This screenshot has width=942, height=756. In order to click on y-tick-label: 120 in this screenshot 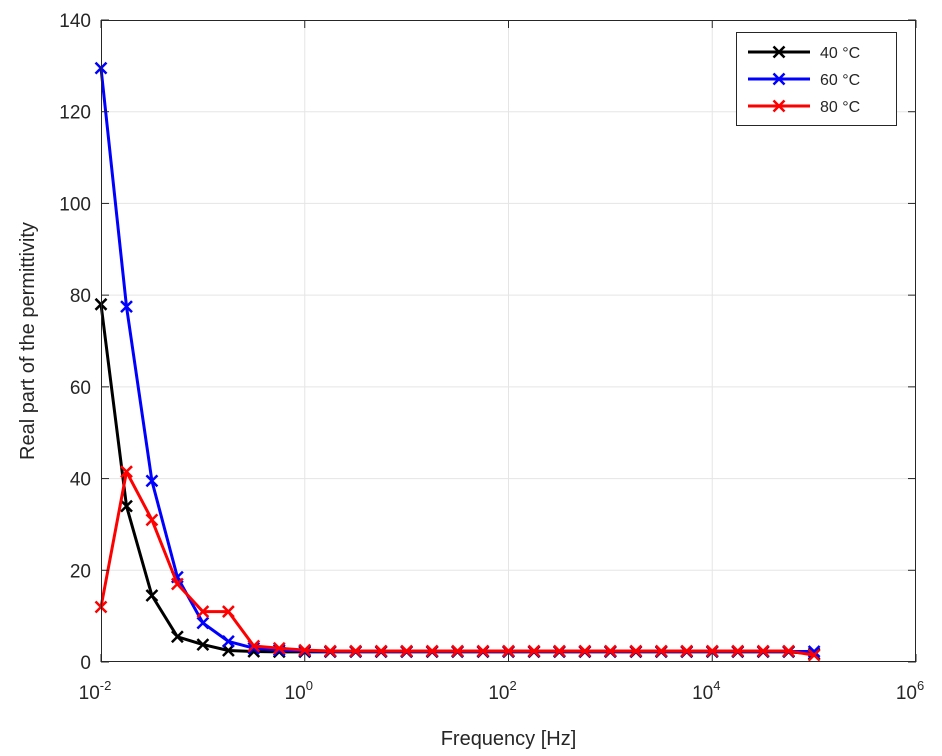, I will do `click(75, 113)`.